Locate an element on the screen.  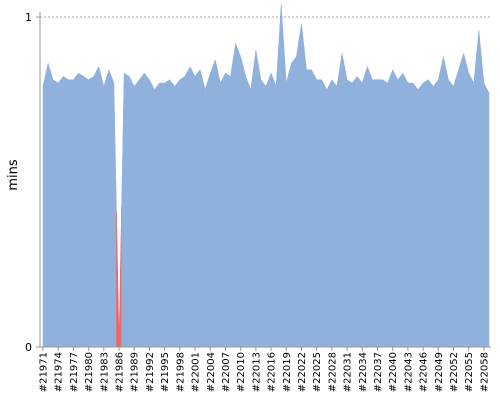
x-tick-label: #21977 is located at coordinates (74, 372).